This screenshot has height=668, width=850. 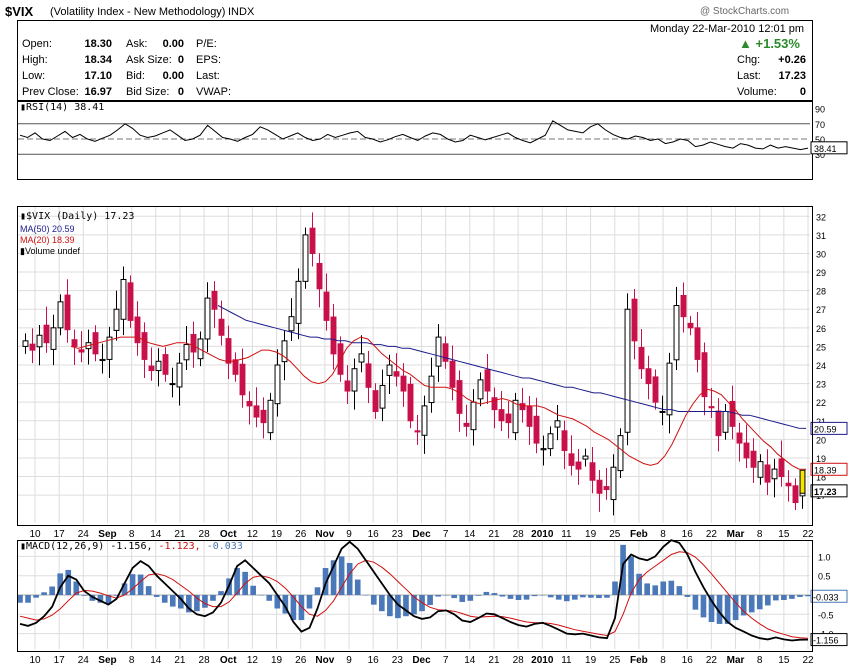 I want to click on macd-icon: ▮, so click(x=23, y=546).